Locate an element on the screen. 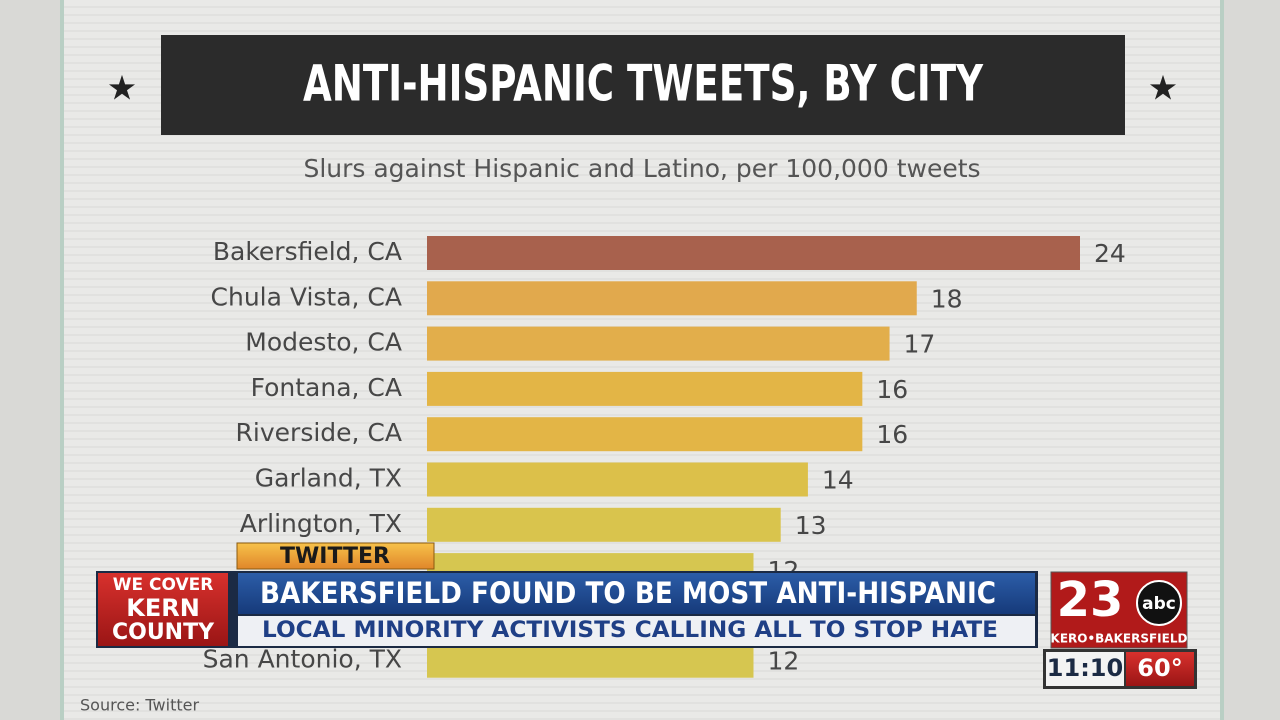  category-label: Arlington, TX is located at coordinates (321, 523).